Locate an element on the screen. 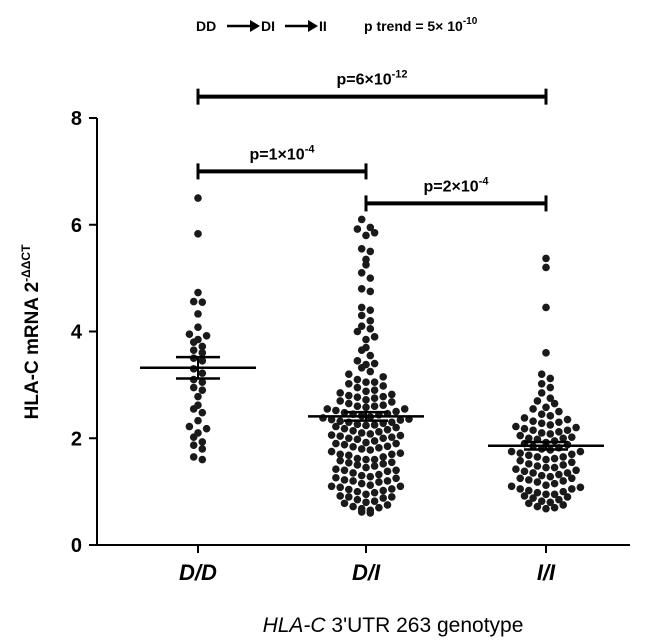 Image resolution: width=658 pixels, height=642 pixels. trend-pvalue-base: p trend = 5× 10 is located at coordinates (413, 26).